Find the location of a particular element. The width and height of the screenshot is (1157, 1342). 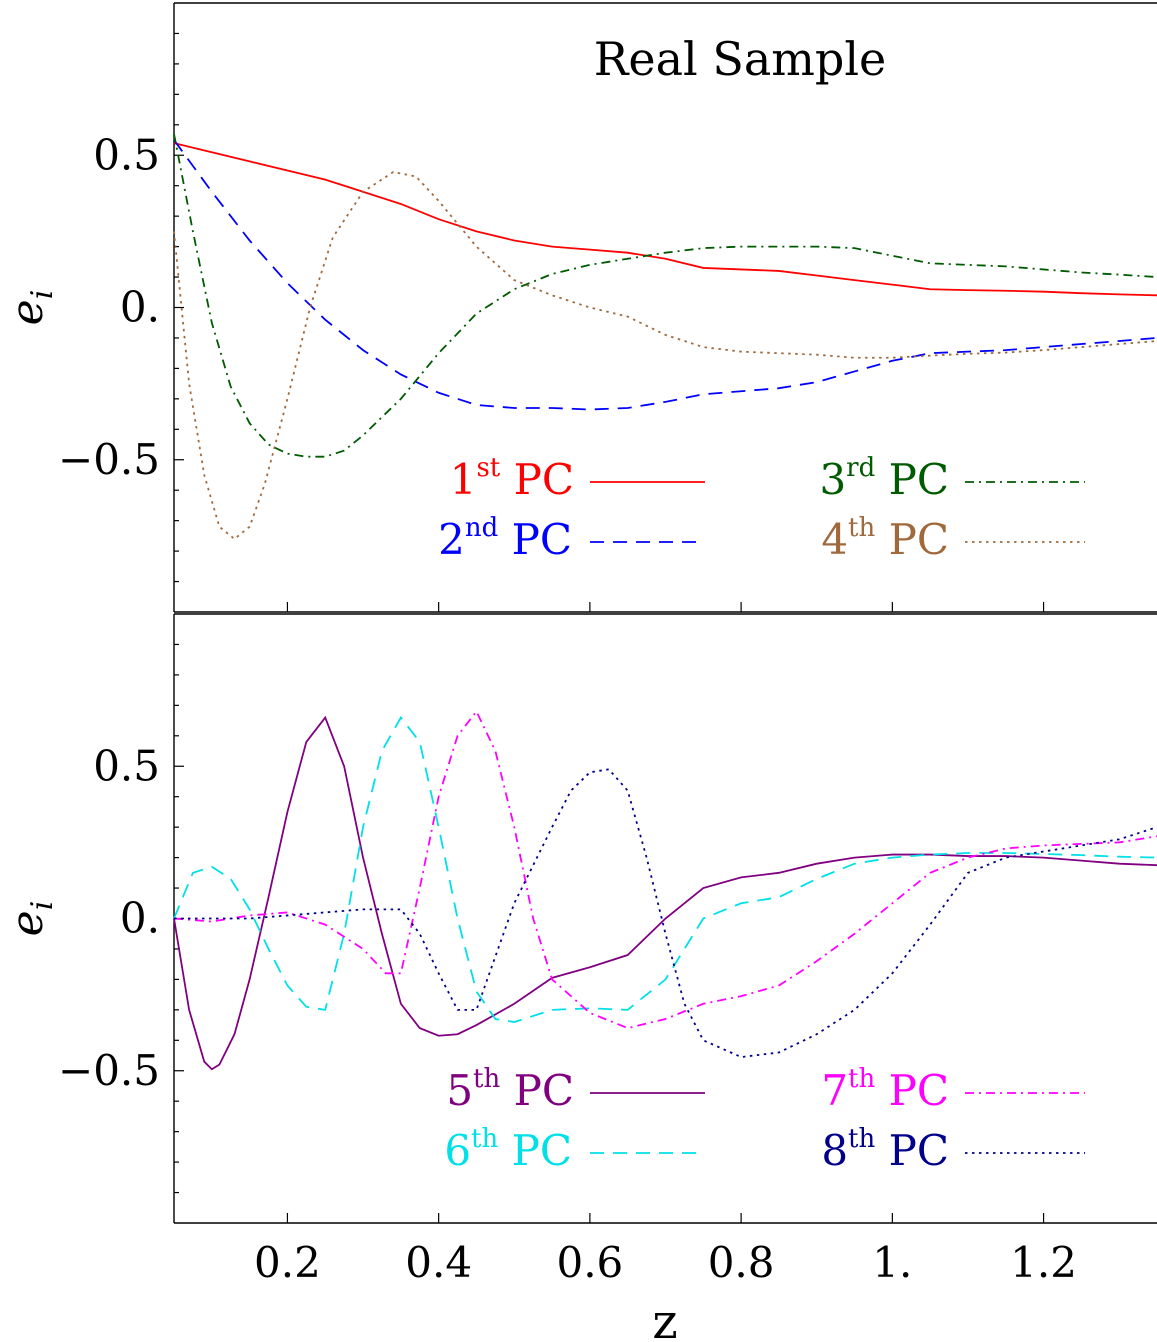

legend-label-pc-6: 6th PC is located at coordinates (508, 1149).